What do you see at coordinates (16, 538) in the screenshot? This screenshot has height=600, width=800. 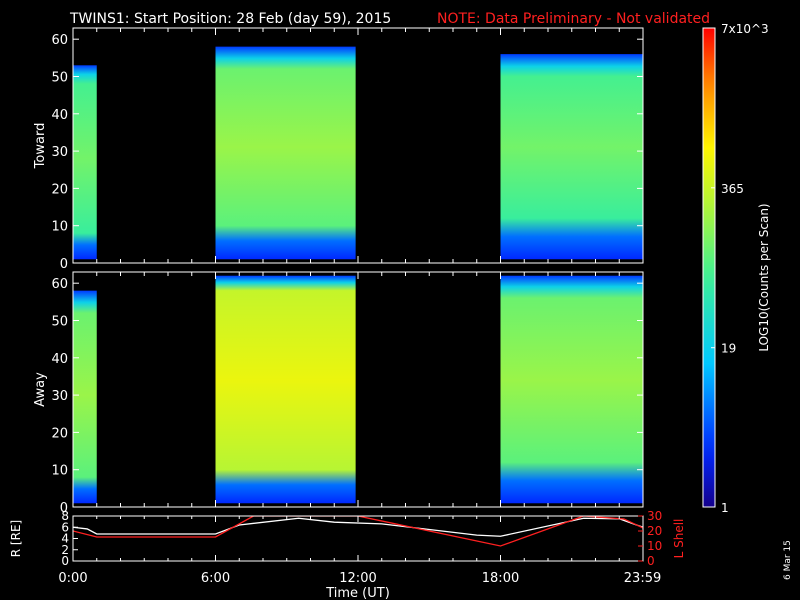 I see `radius-axis-label: R [RE]` at bounding box center [16, 538].